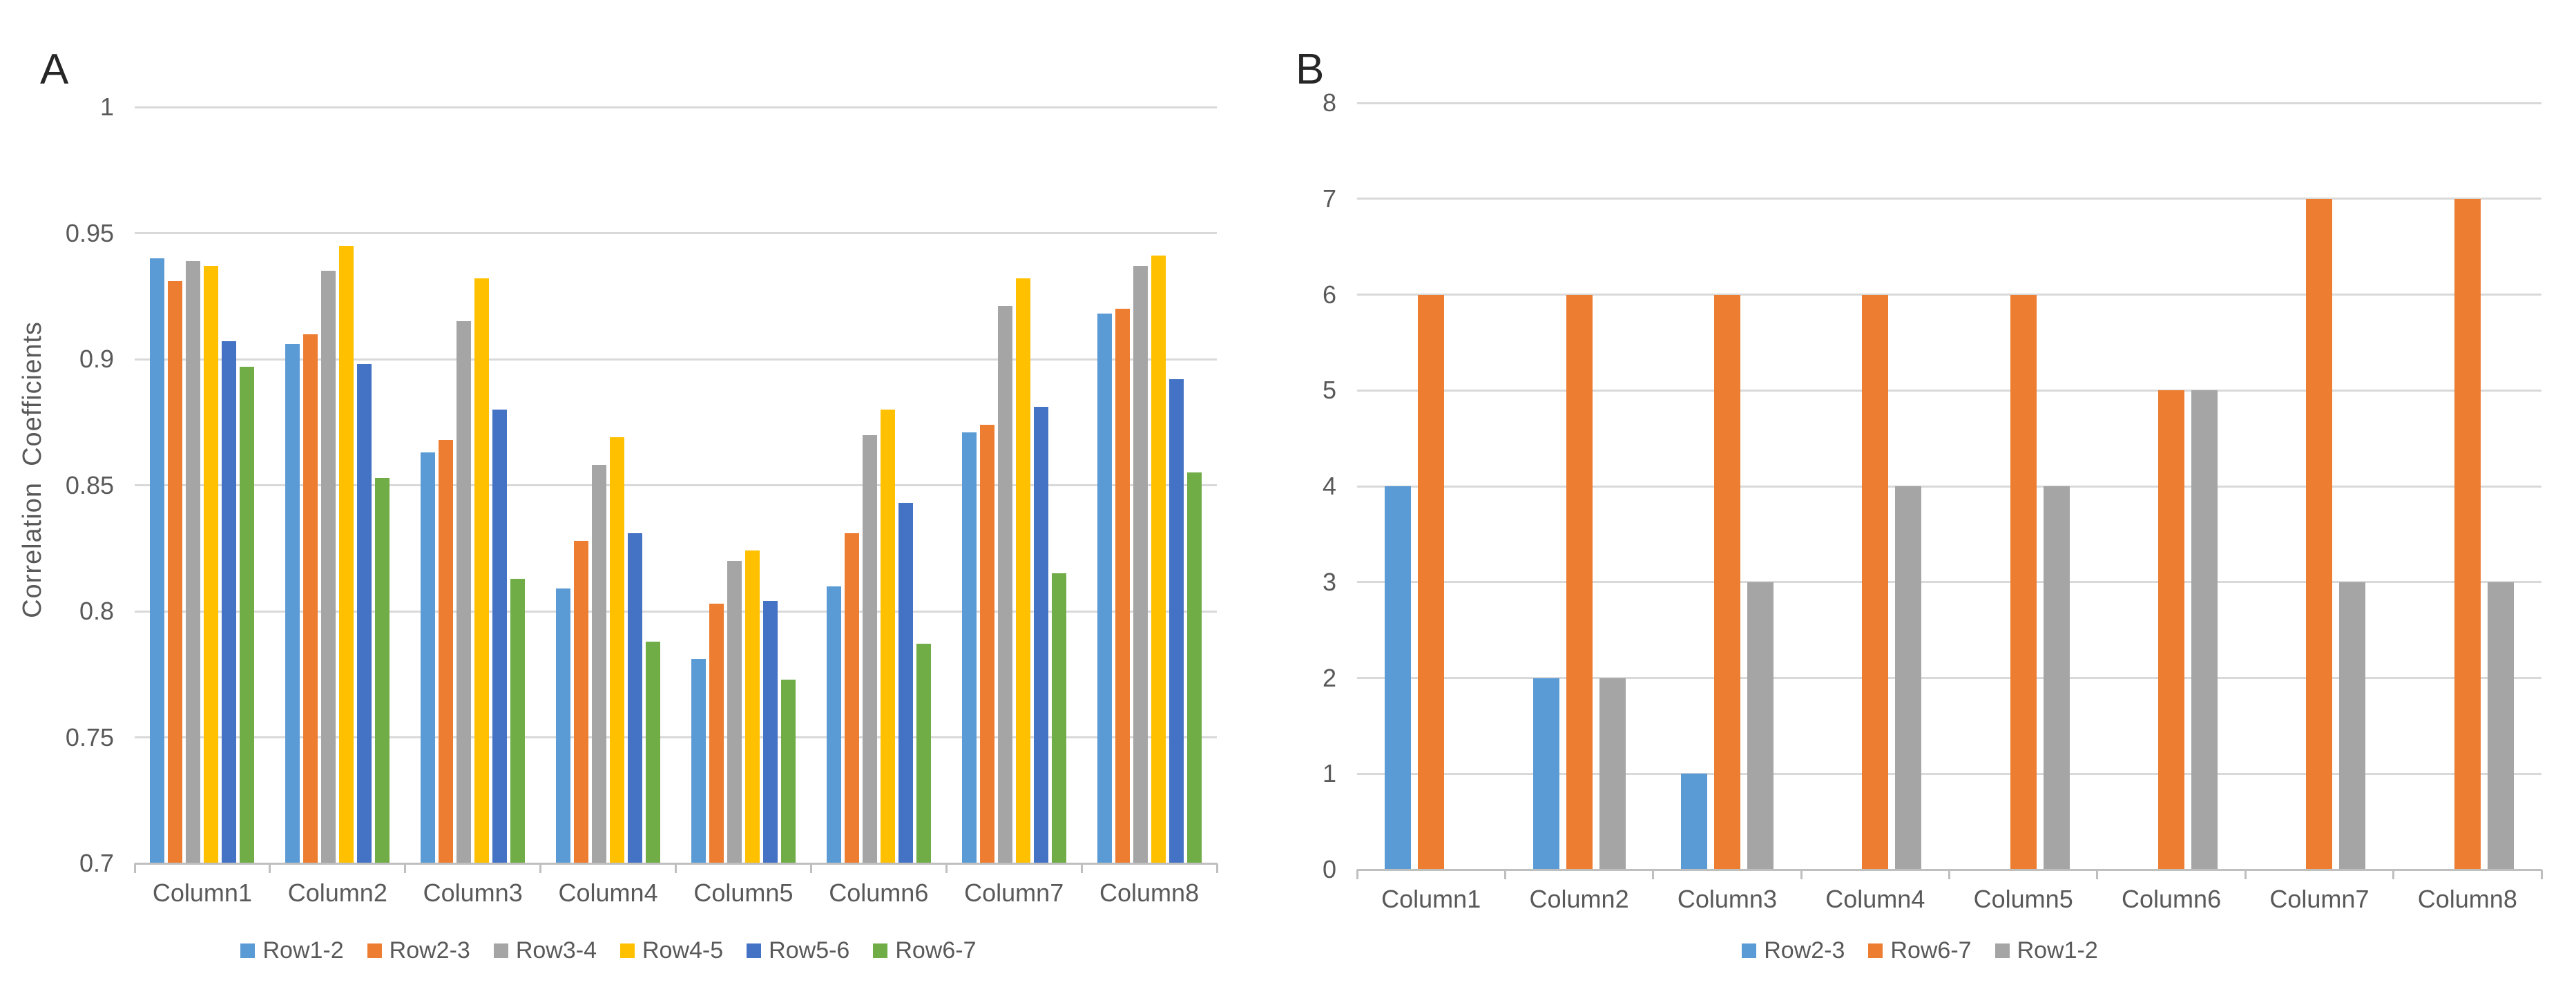  Describe the element at coordinates (1122, 586) in the screenshot. I see `bar-row2-3-column8` at that location.